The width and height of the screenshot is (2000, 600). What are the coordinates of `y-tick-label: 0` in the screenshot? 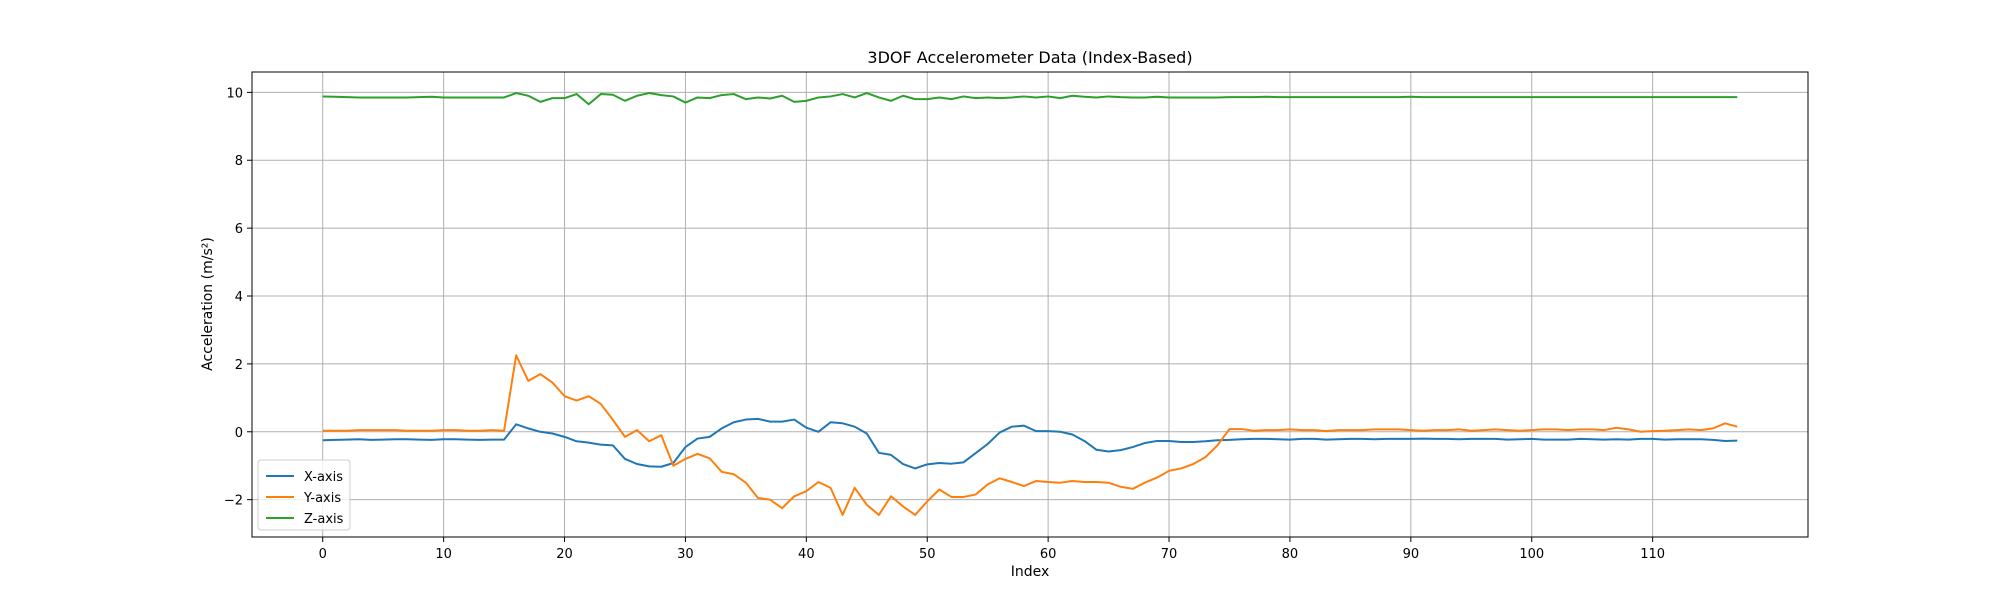 It's located at (239, 433).